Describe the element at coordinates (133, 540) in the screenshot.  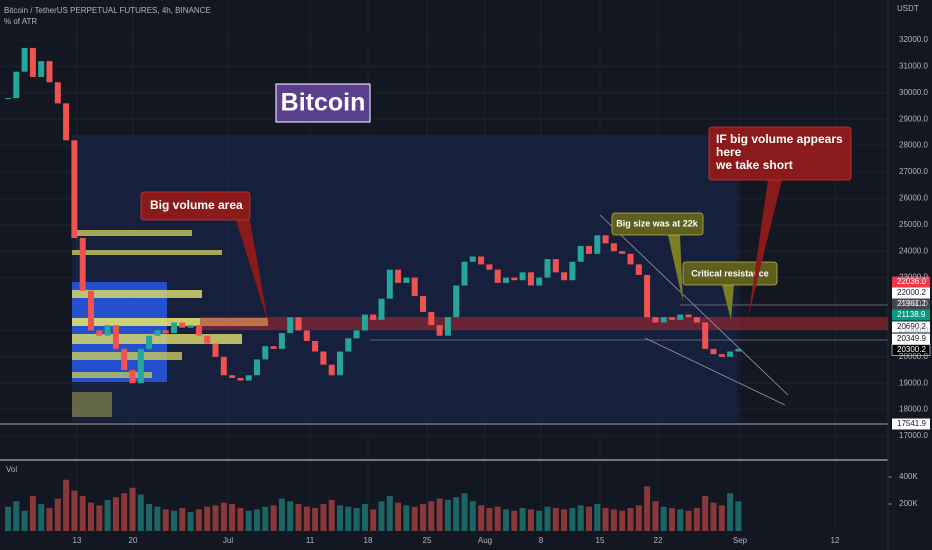
I see `x-tick-label: 20` at that location.